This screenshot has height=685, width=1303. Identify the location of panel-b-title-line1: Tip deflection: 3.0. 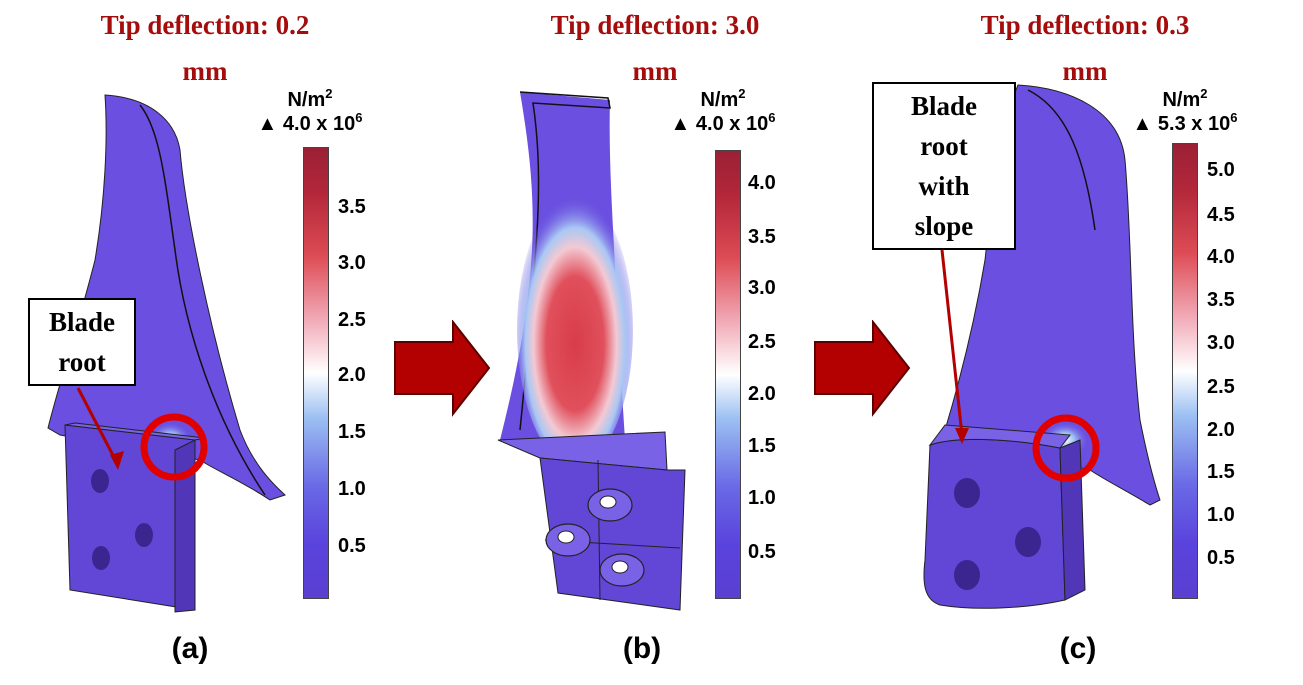
(655, 25).